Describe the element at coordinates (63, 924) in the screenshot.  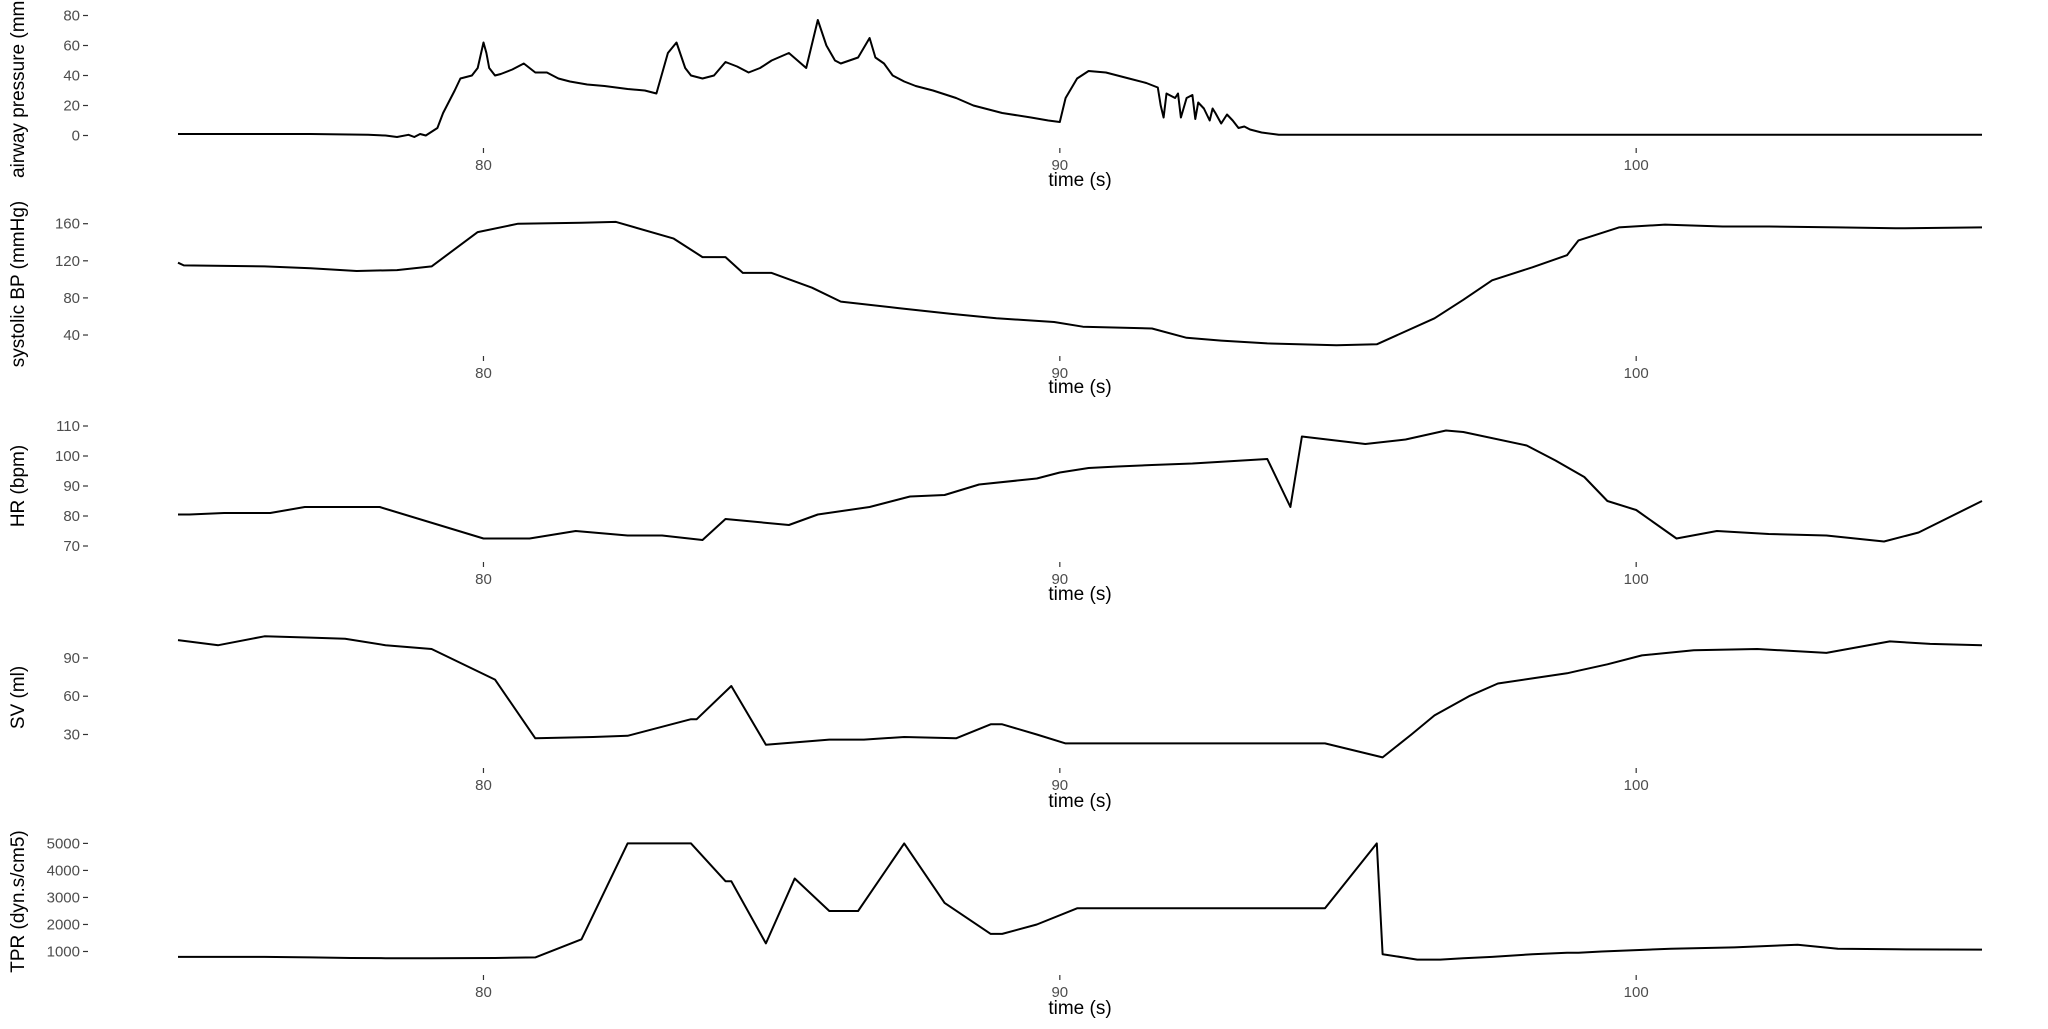
I see `y-tick-label: 2000` at that location.